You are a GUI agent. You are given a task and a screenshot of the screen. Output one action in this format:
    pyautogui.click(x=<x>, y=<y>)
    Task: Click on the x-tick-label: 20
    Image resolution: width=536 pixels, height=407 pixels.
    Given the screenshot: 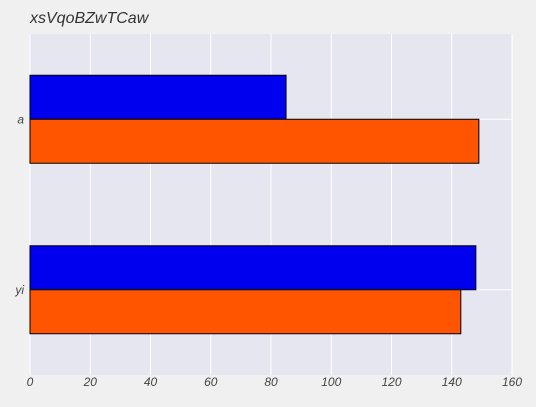 What is the action you would take?
    pyautogui.click(x=90, y=382)
    